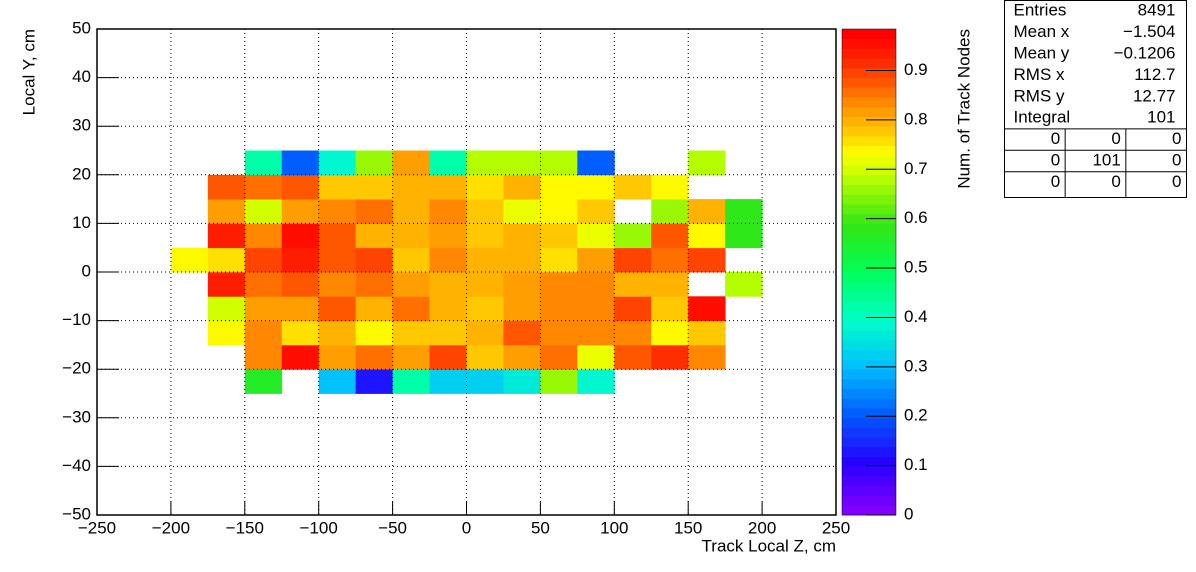  Describe the element at coordinates (245, 527) in the screenshot. I see `x-tick-label: −150` at that location.